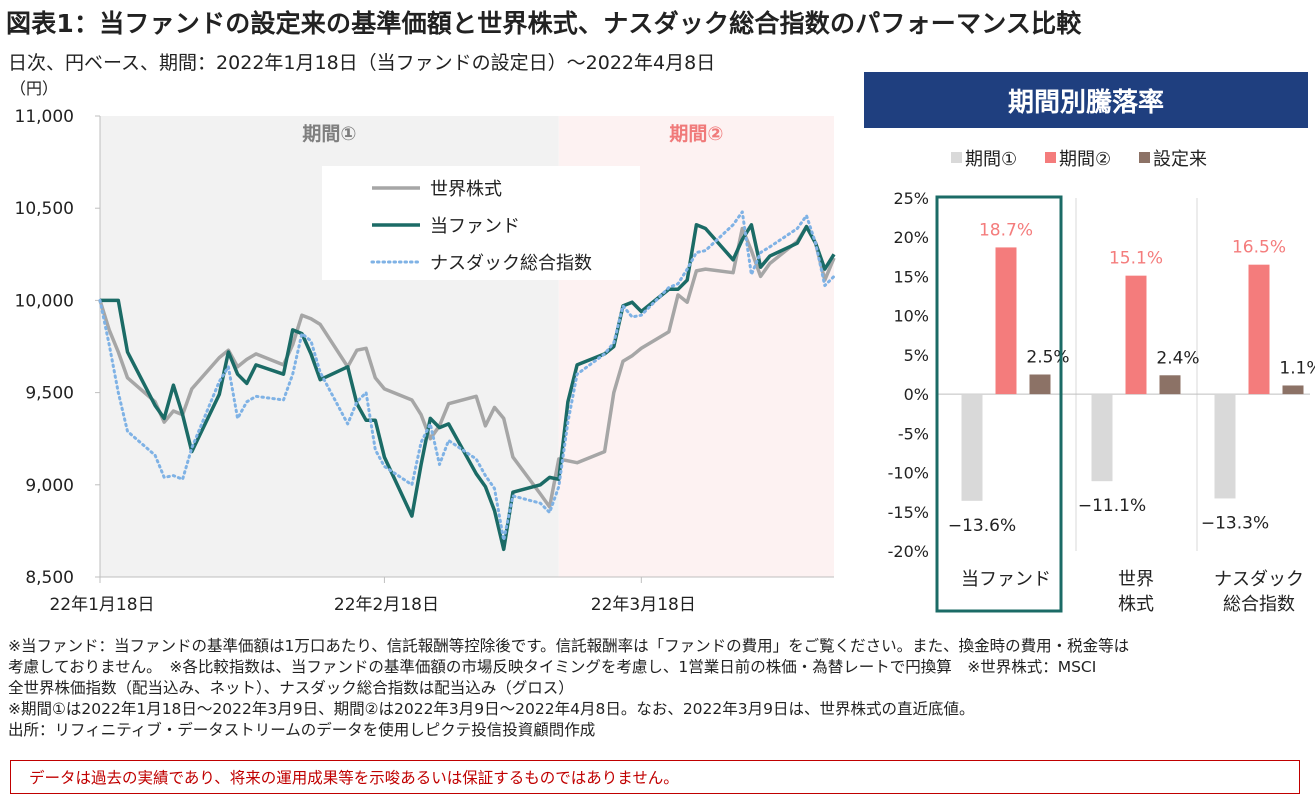  I want to click on y-tick-label: 20%, so click(911, 237).